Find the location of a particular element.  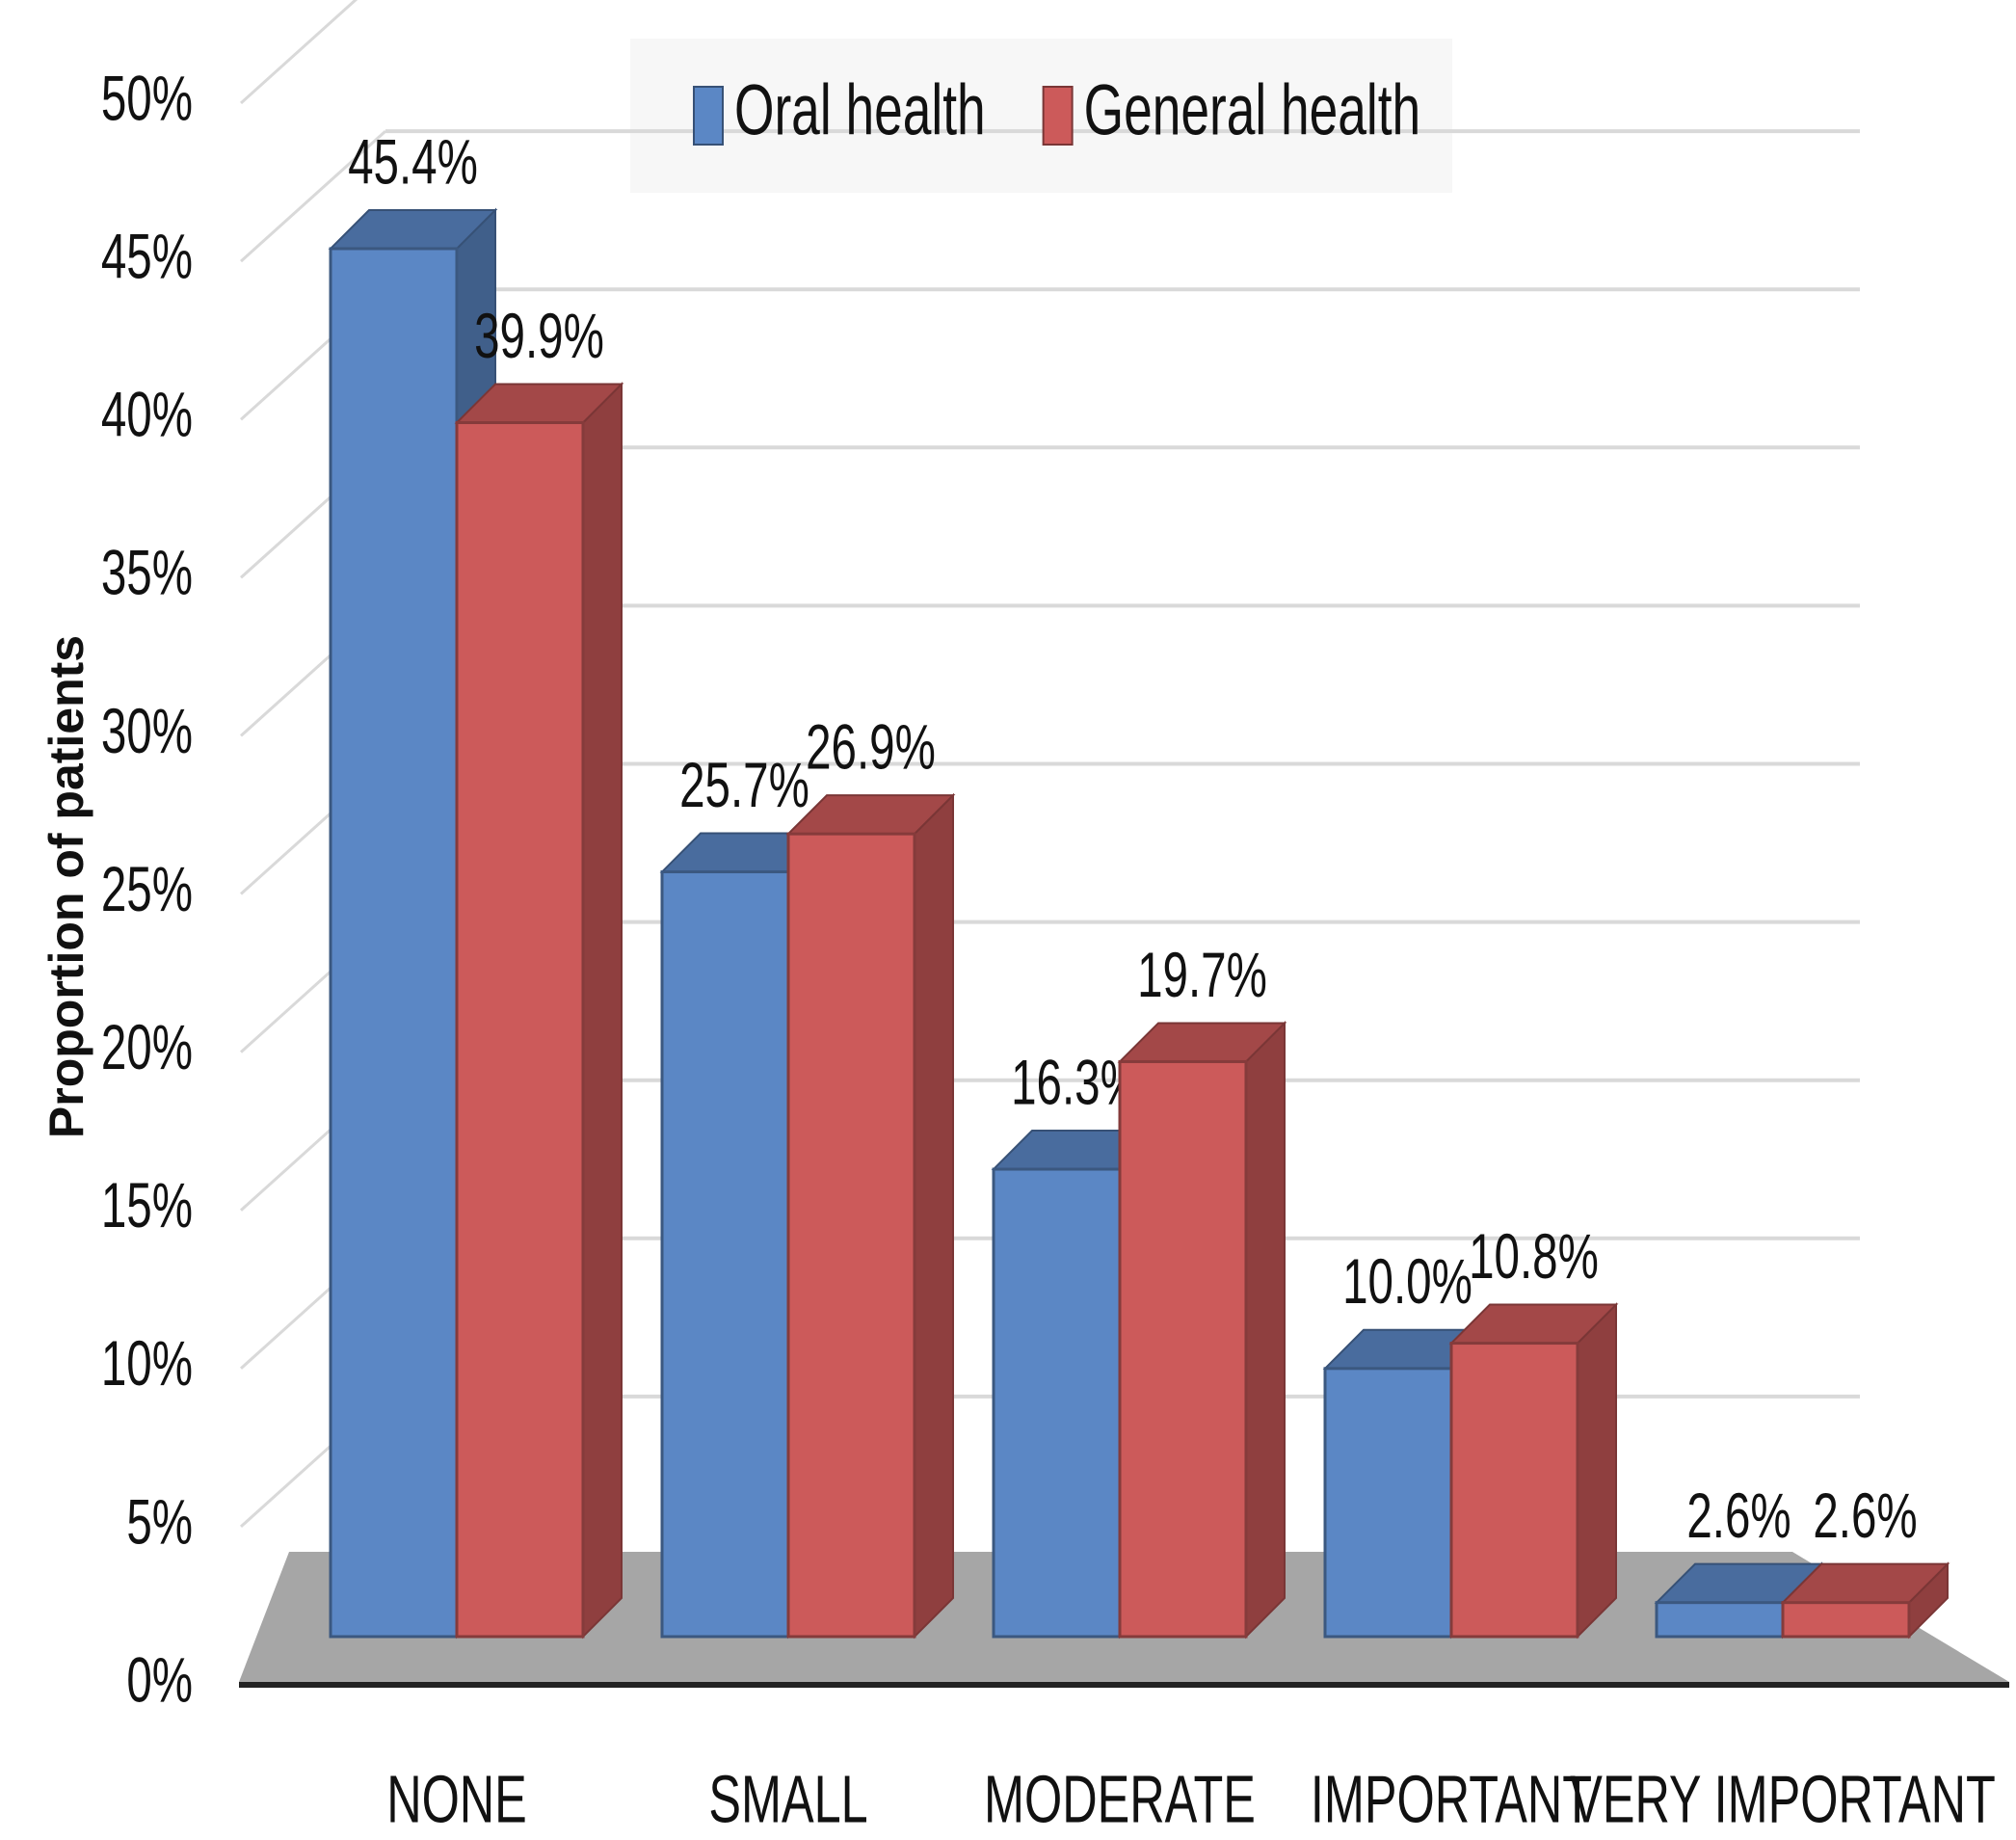

value-label: 39.9% is located at coordinates (539, 335).